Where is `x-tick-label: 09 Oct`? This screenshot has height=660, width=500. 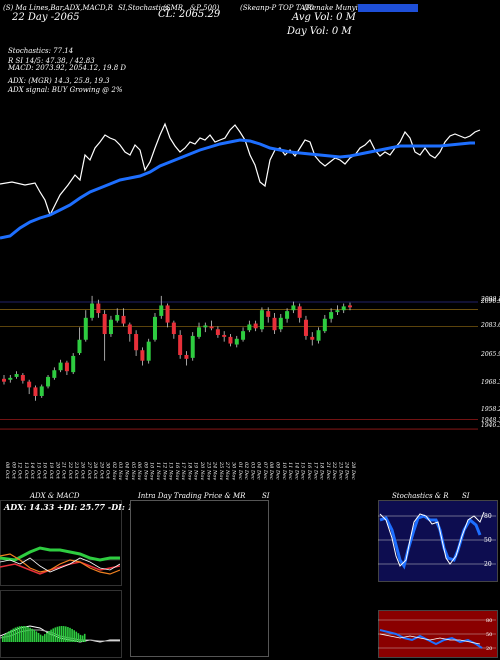
x-tick-label: 09 Oct is located at coordinates (13, 471).